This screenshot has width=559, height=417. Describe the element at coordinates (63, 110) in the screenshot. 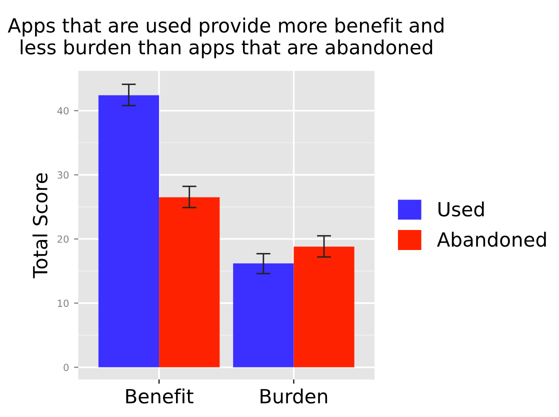

I see `y-tick-label: 40` at that location.